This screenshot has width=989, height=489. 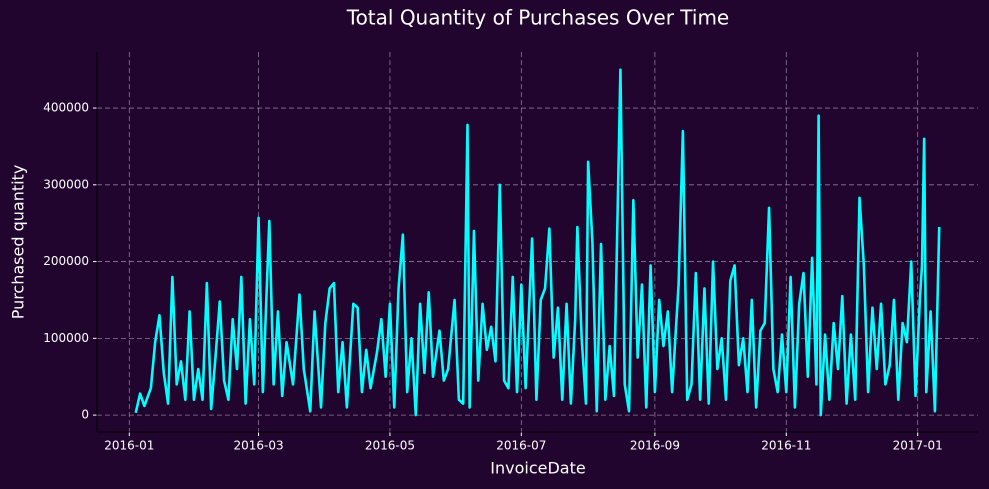 I want to click on x-axis-label: InvoiceDate, so click(x=537, y=468).